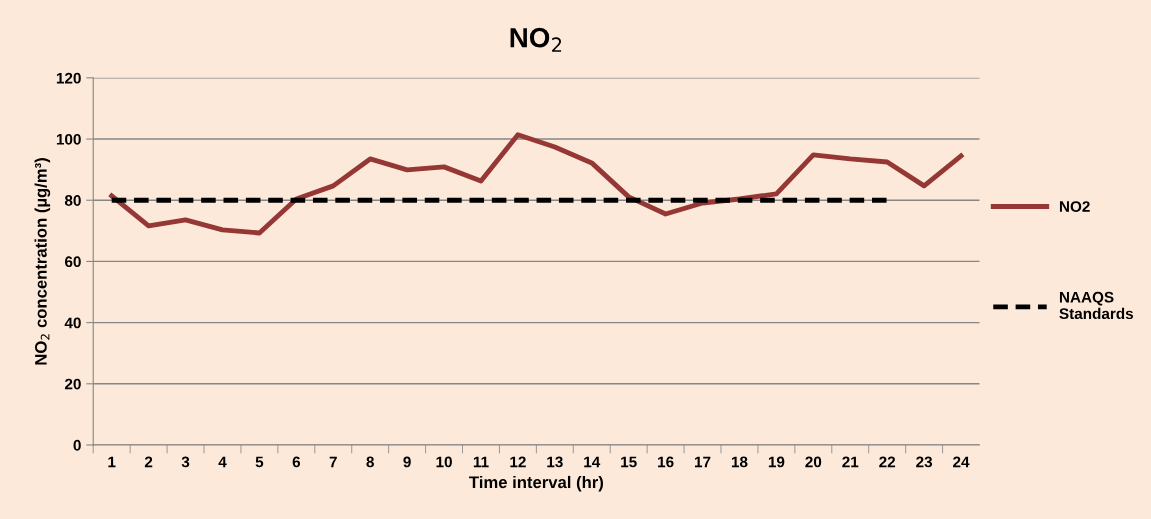 The height and width of the screenshot is (519, 1151). I want to click on line-series, so click(536, 184).